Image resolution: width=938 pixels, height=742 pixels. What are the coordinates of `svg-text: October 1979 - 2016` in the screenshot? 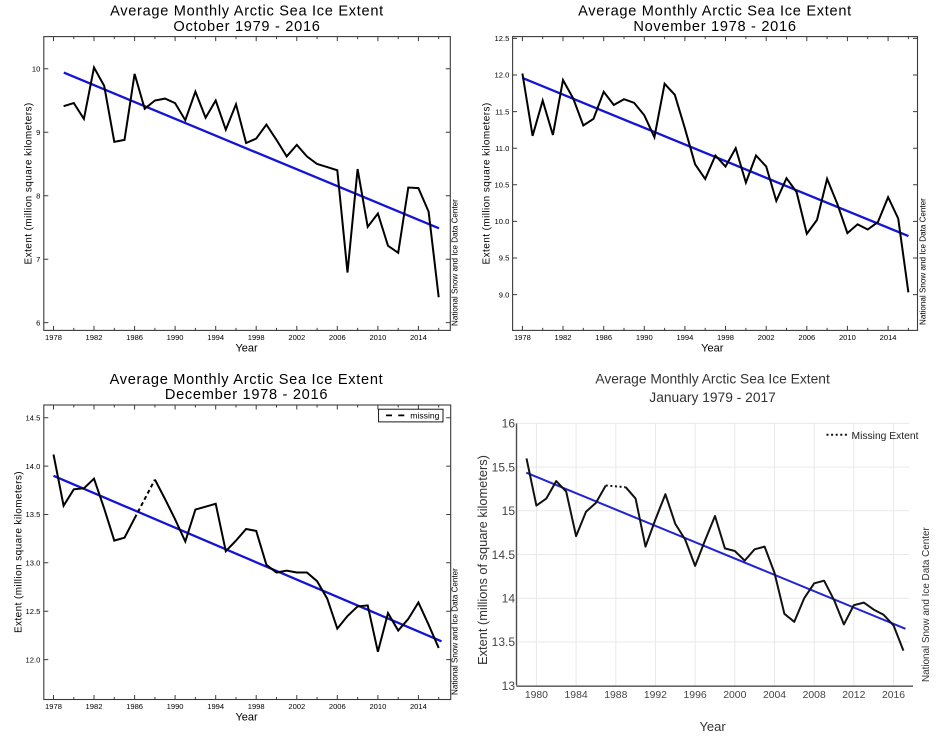 It's located at (246, 27).